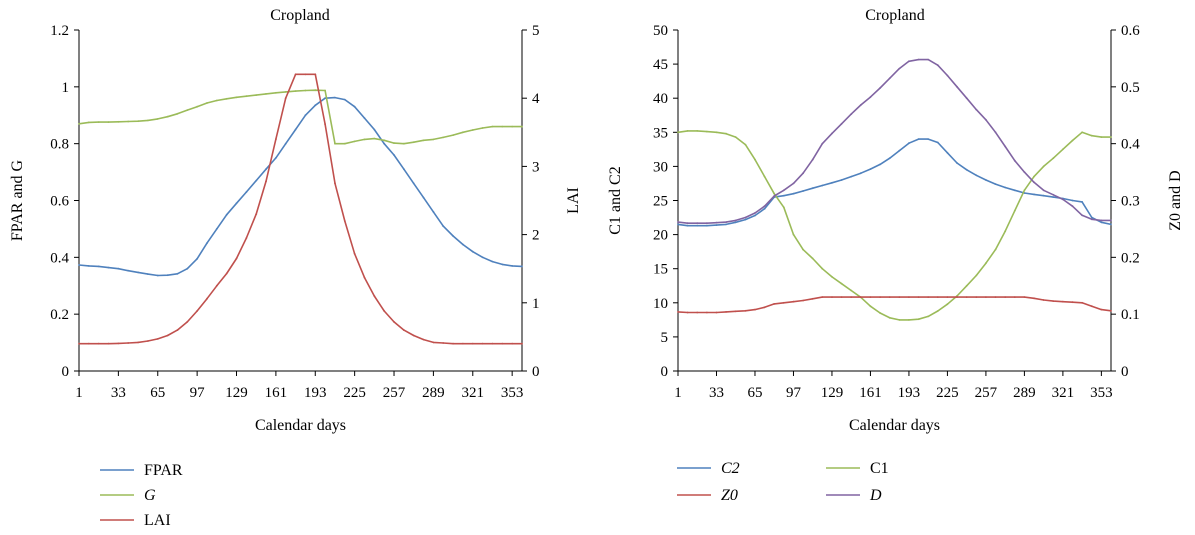 Image resolution: width=1195 pixels, height=535 pixels. What do you see at coordinates (1130, 315) in the screenshot?
I see `y-right-tick-label: 0.1` at bounding box center [1130, 315].